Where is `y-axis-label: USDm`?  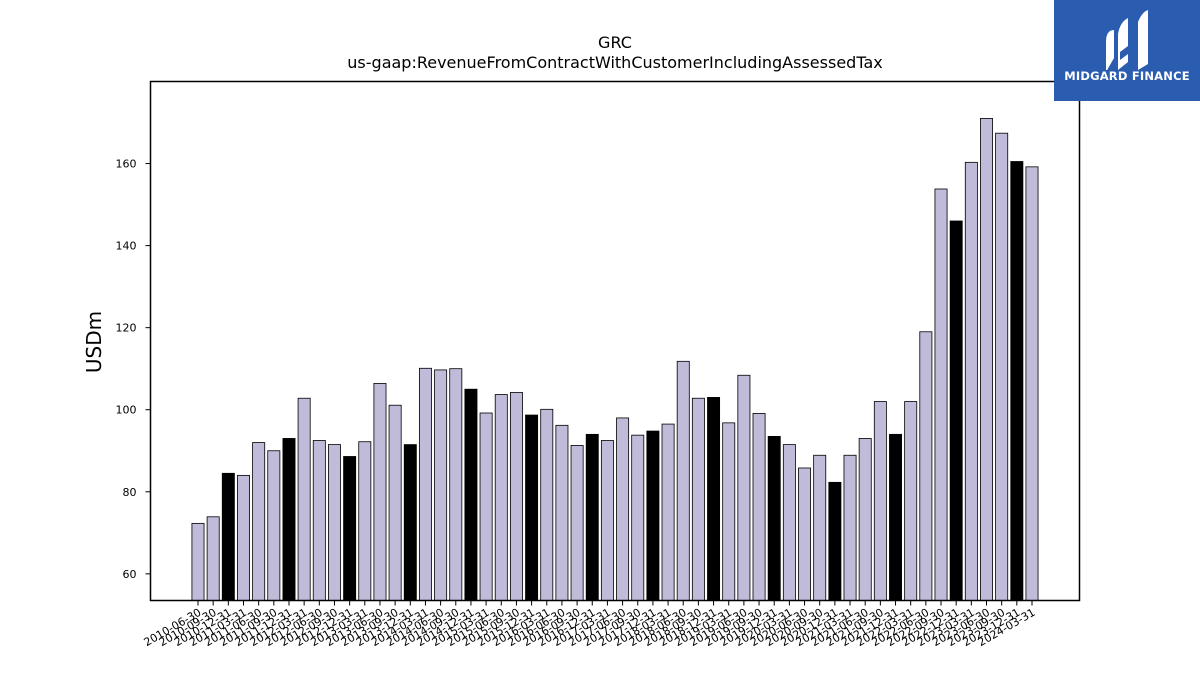 y-axis-label: USDm is located at coordinates (94, 342).